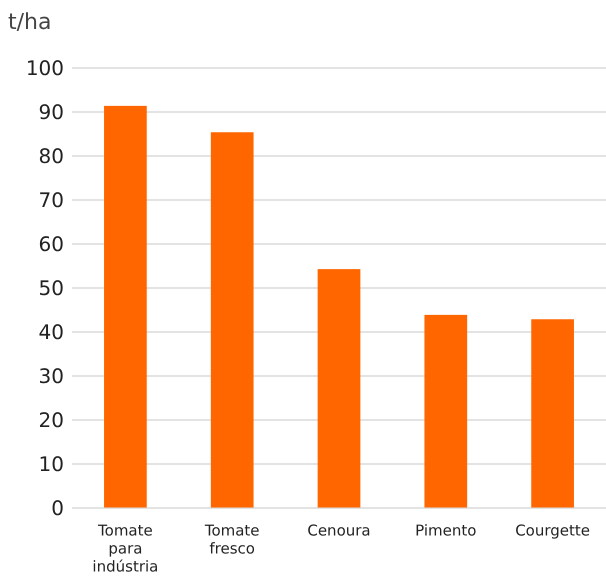  What do you see at coordinates (51, 288) in the screenshot?
I see `y-tick-label: 50` at bounding box center [51, 288].